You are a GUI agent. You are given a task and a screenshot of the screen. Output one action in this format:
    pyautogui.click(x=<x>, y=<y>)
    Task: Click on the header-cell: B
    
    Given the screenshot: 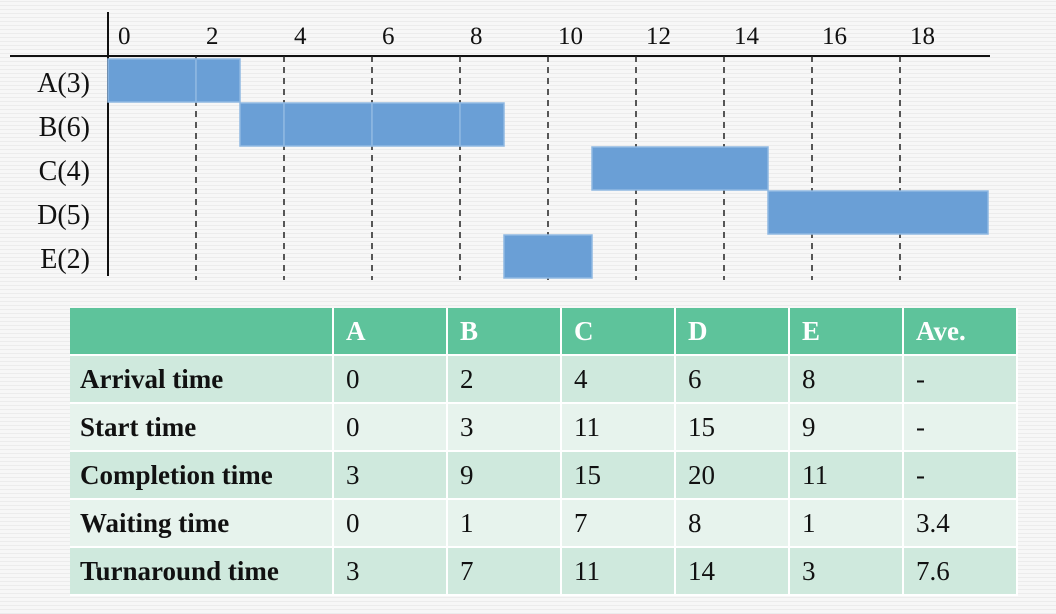 What is the action you would take?
    pyautogui.click(x=505, y=332)
    